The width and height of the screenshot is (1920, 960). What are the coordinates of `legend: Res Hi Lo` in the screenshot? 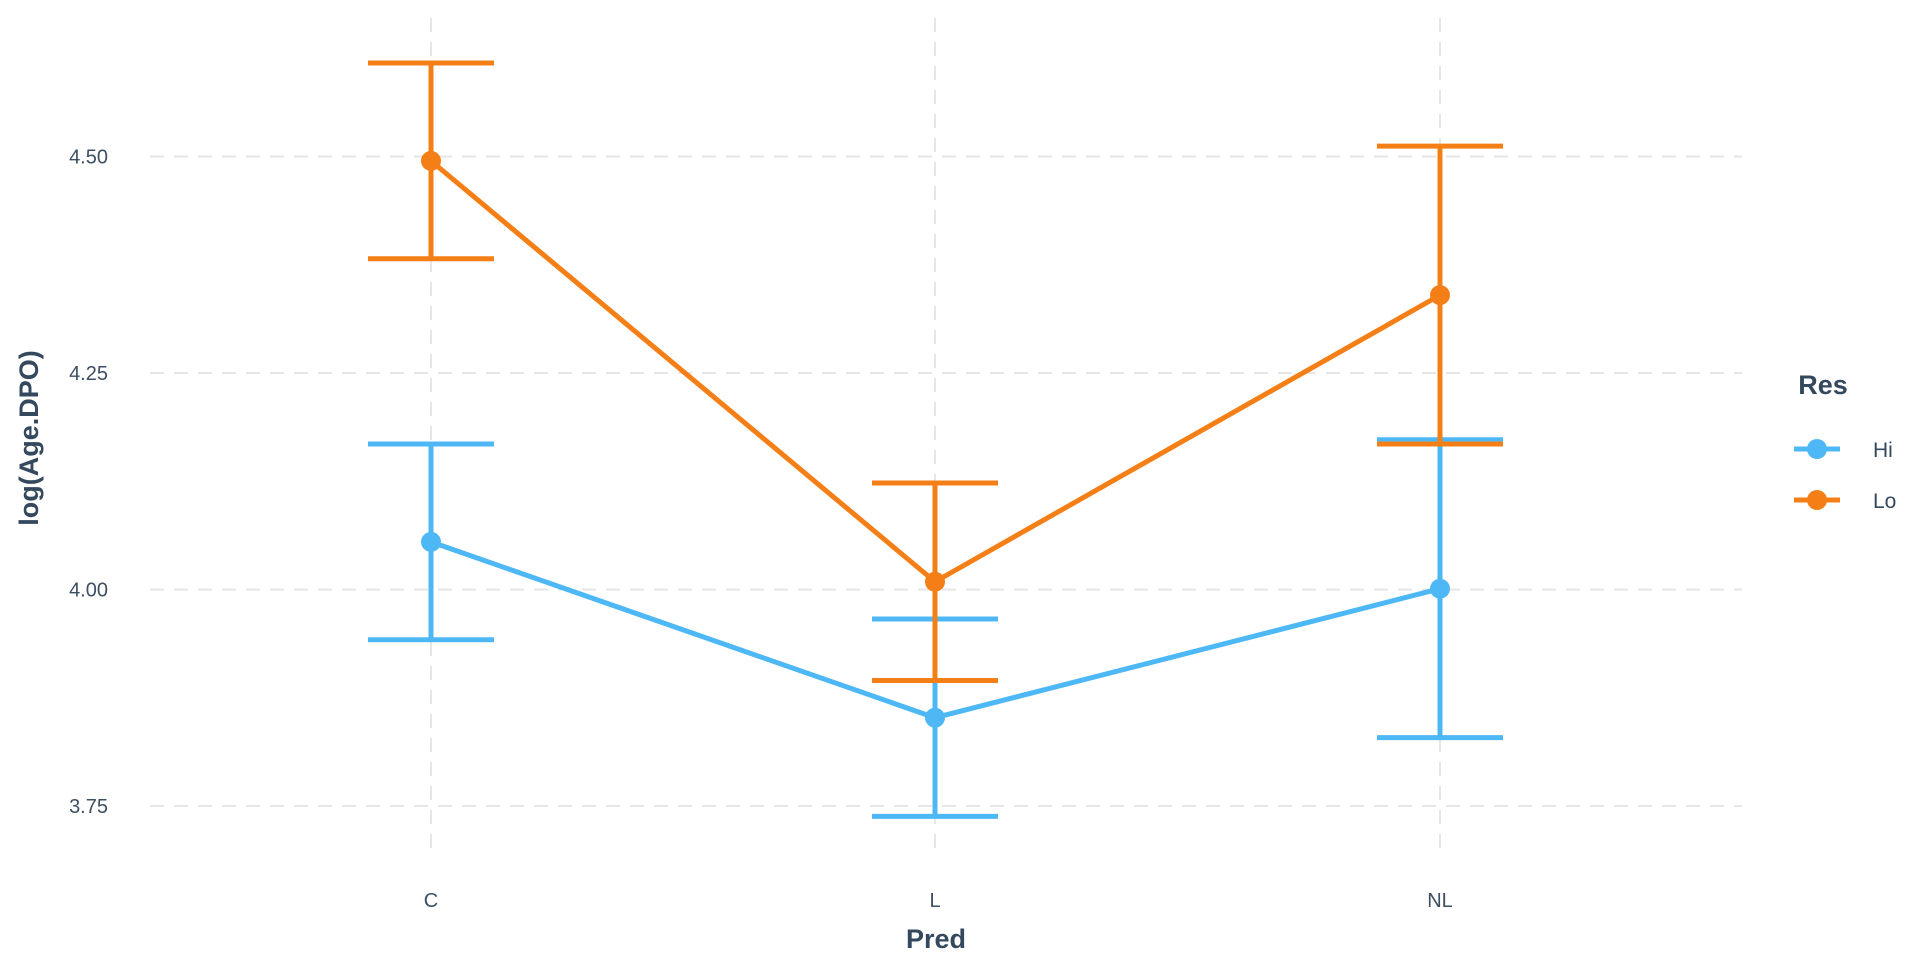 It's located at (1845, 441).